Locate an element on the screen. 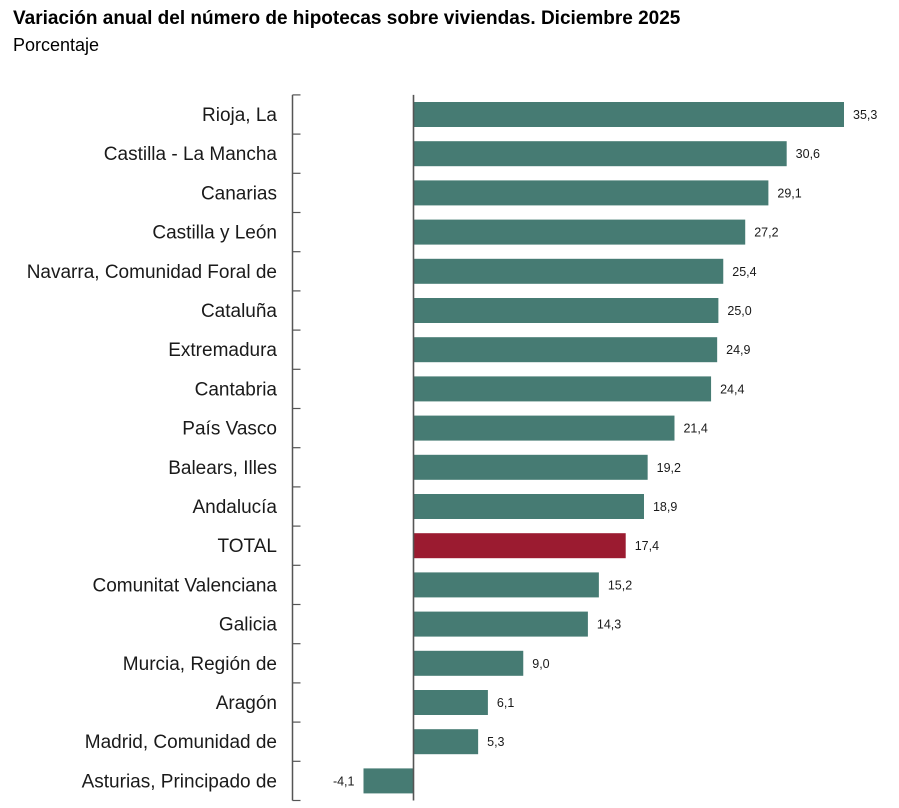 The height and width of the screenshot is (808, 899). value-label: 27,2 is located at coordinates (766, 233).